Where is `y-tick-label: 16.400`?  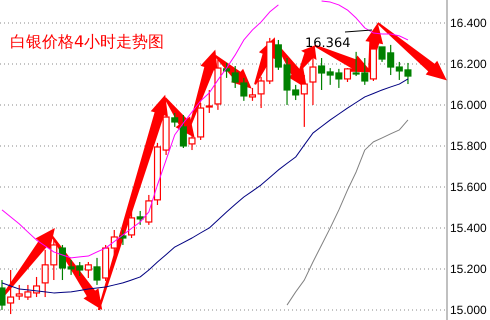
y-tick-label: 16.400 is located at coordinates (469, 23).